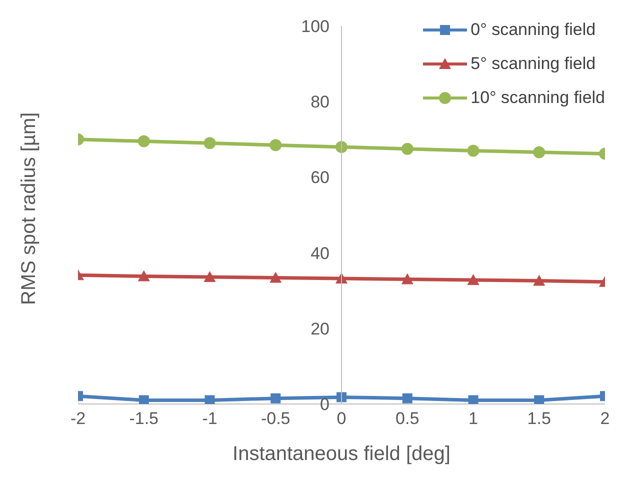  What do you see at coordinates (325, 404) in the screenshot?
I see `y-tick-label: 0` at bounding box center [325, 404].